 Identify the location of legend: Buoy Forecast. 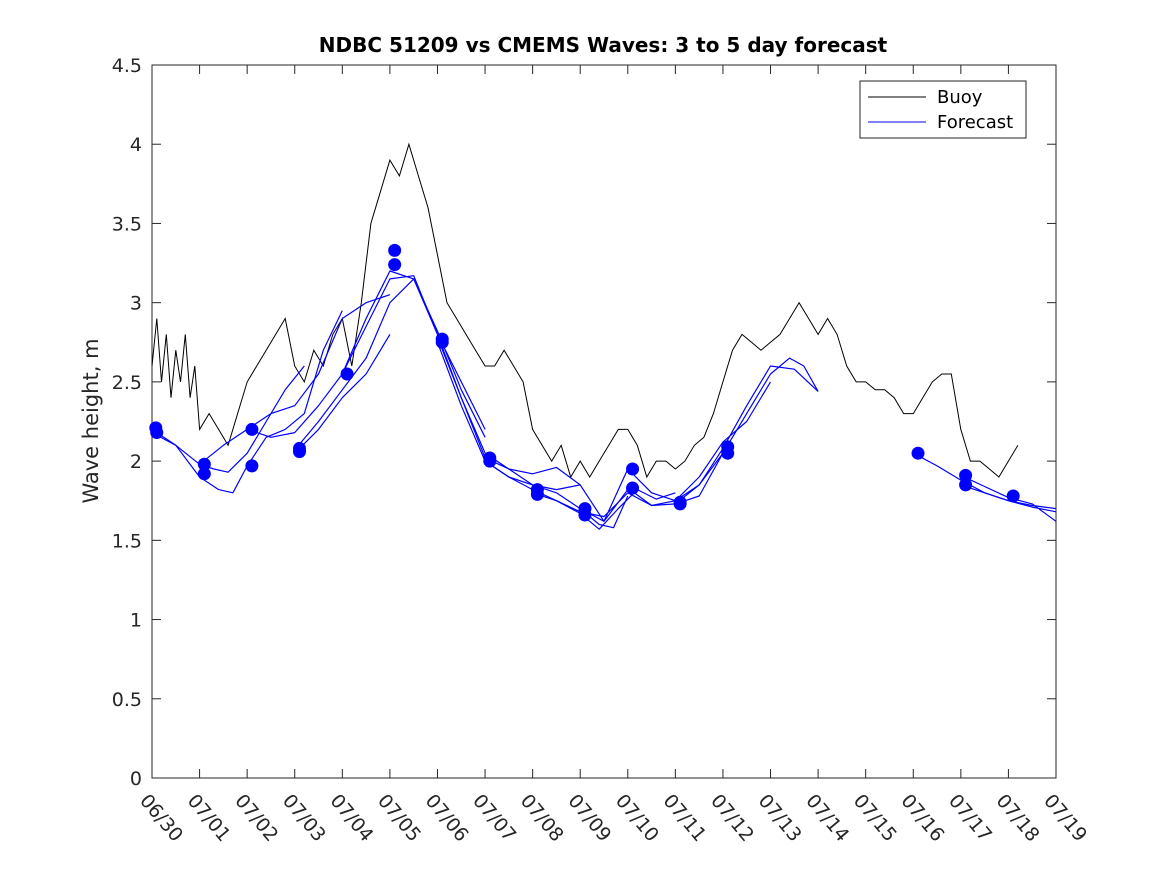
(943, 109).